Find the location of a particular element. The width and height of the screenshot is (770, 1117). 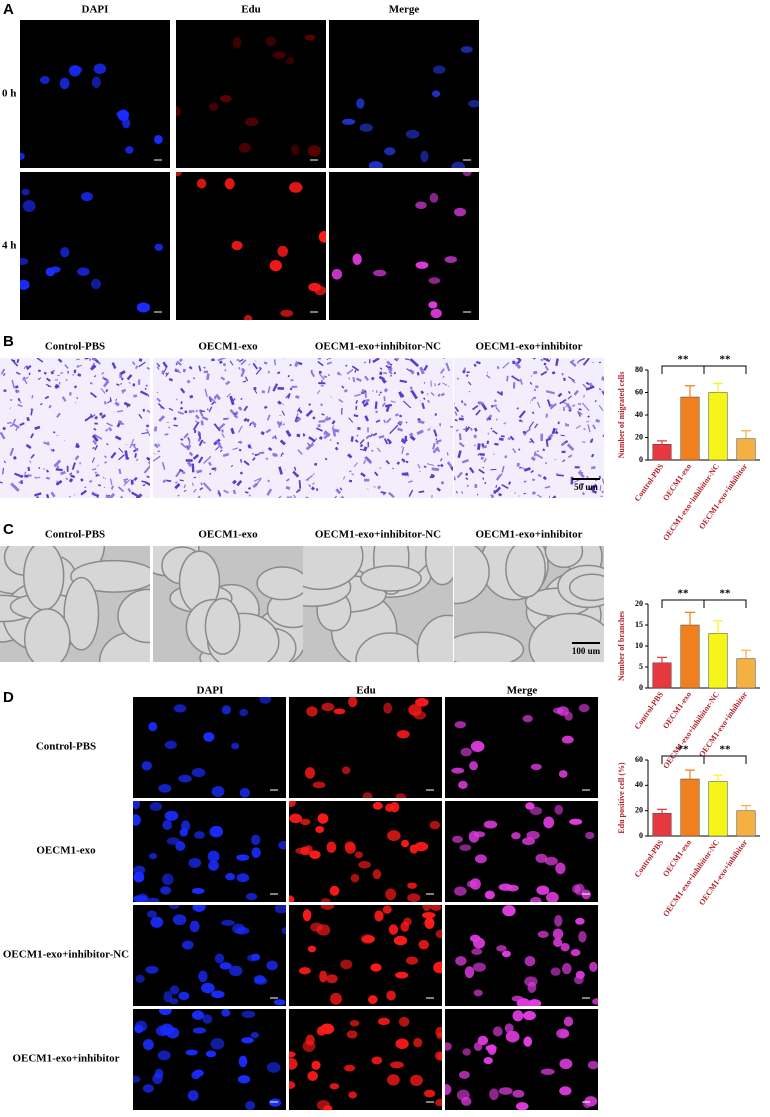

image-background is located at coordinates (95, 246).